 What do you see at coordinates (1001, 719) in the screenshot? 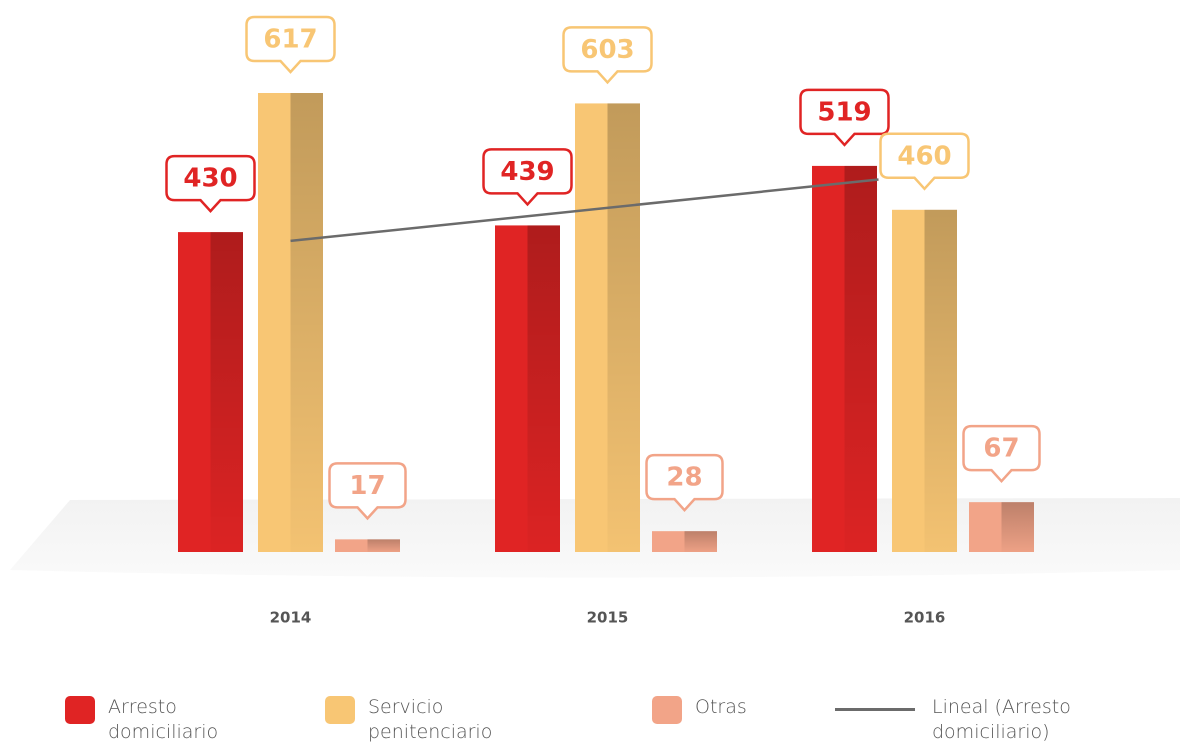
I see `legend-label: Lineal (Arresto domiciliario)` at bounding box center [1001, 719].